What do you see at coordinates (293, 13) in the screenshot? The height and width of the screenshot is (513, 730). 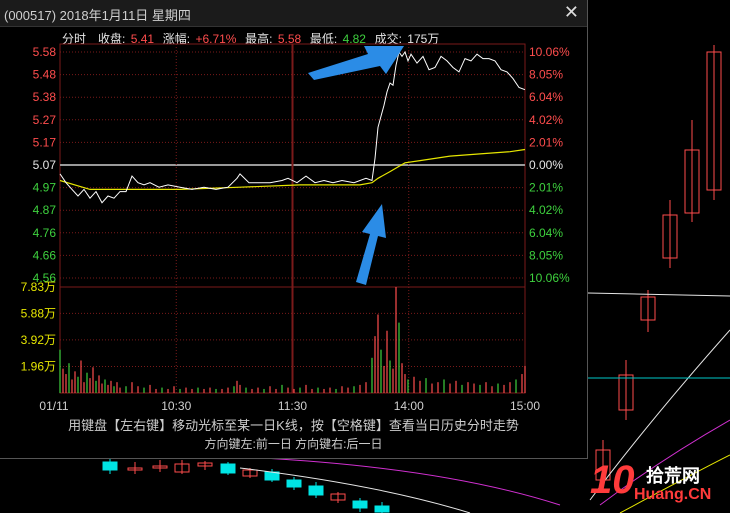 I see `title-bar: (000517) 2018年1月11日 星期四 ✕` at bounding box center [293, 13].